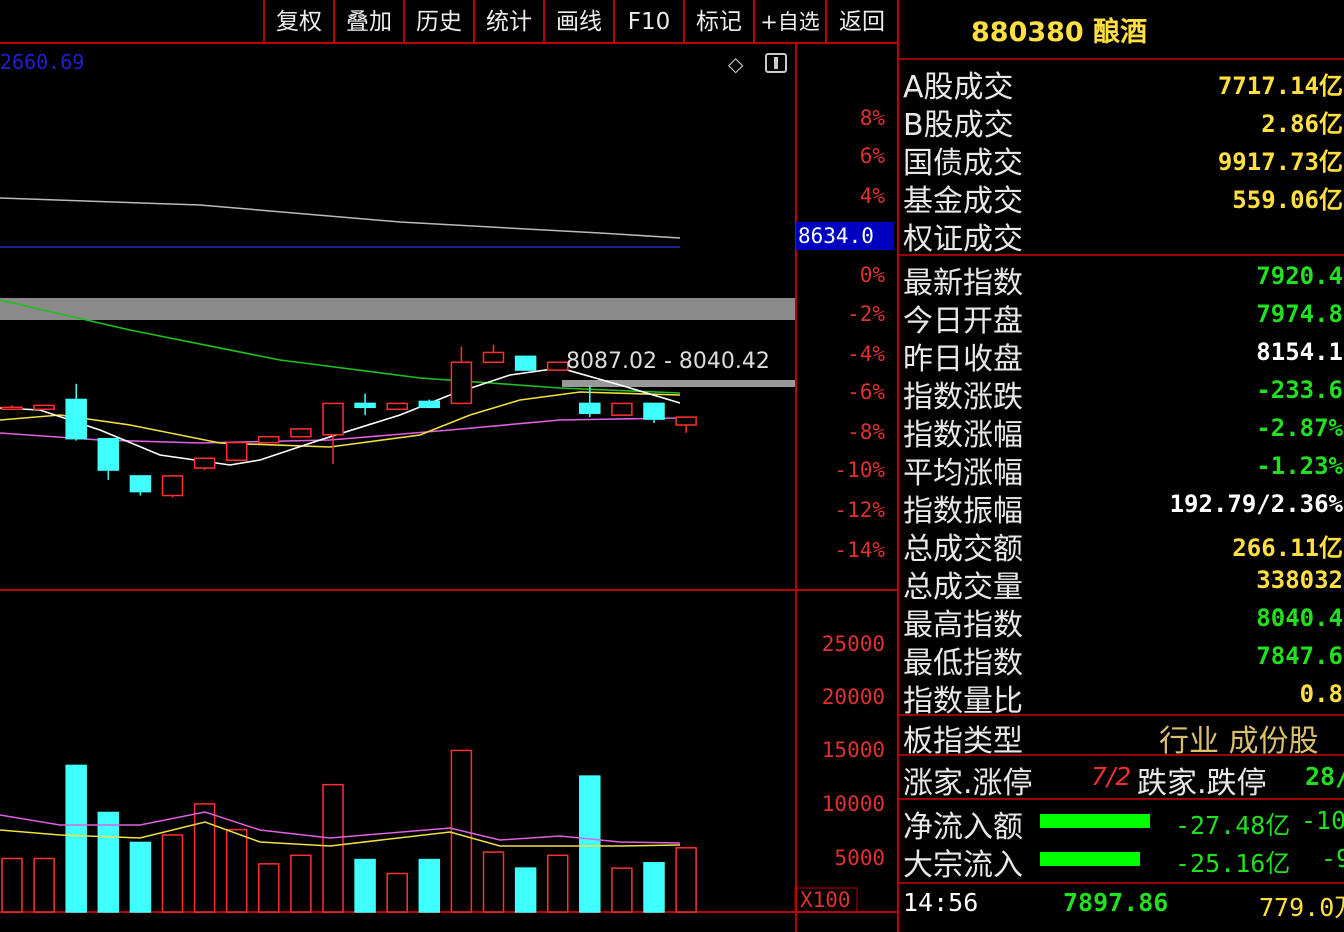 This screenshot has height=932, width=1344. What do you see at coordinates (776, 63) in the screenshot?
I see `panel-toggle-icon` at bounding box center [776, 63].